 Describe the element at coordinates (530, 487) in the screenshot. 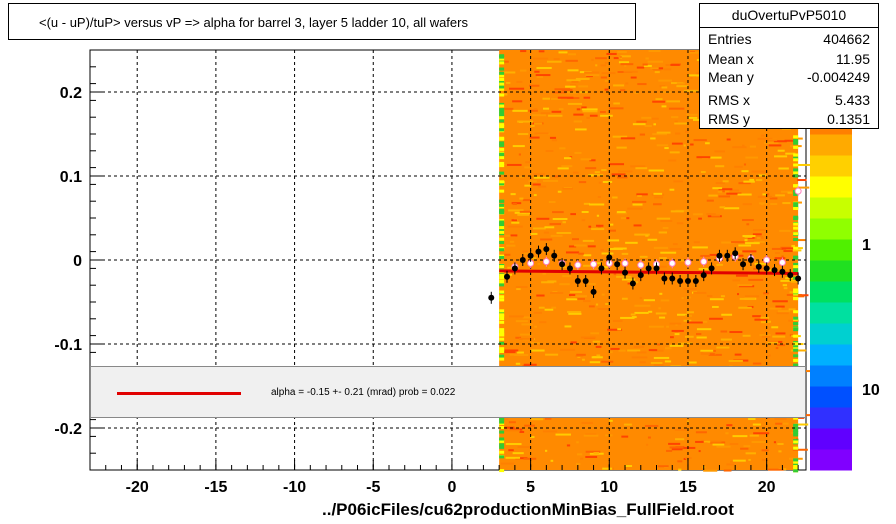

I see `x-tick-label: 5` at that location.